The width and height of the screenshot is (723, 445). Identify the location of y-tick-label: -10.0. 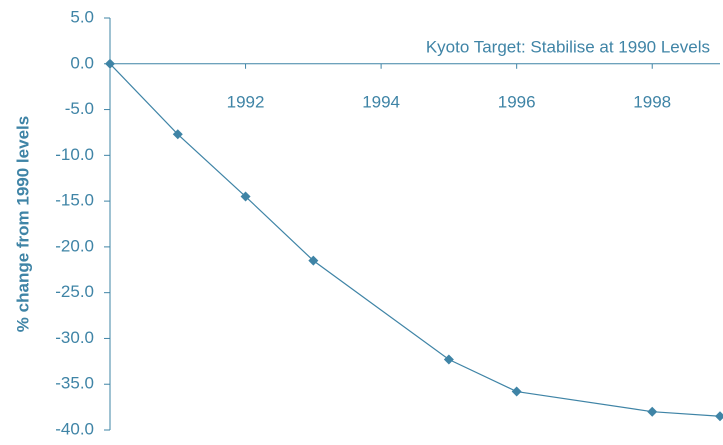
(74, 154).